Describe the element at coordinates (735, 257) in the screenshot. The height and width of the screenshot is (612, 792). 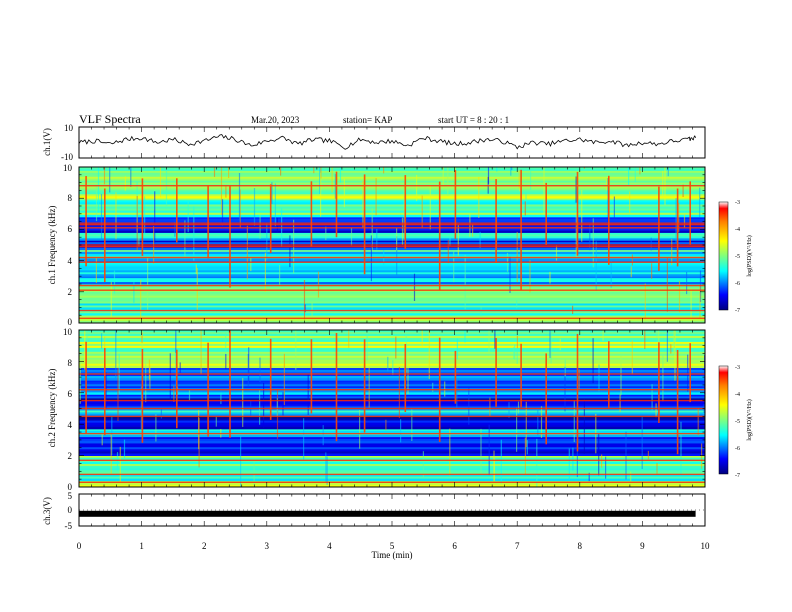
I see `ch1-colorbar: -3 -4 -5 -6 -7 log(PSD)(V²/Hz)` at that location.